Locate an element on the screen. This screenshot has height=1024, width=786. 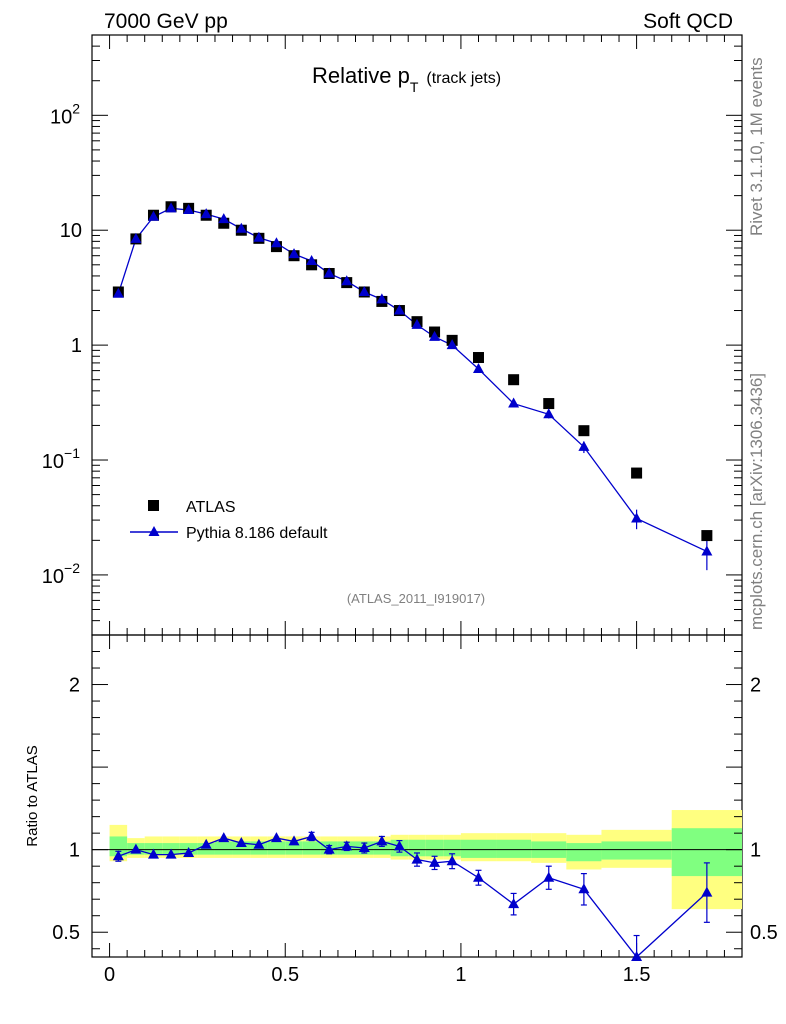
mcplots-label: mcplots.cern.ch [arXiv:1306.3436] is located at coordinates (756, 501).